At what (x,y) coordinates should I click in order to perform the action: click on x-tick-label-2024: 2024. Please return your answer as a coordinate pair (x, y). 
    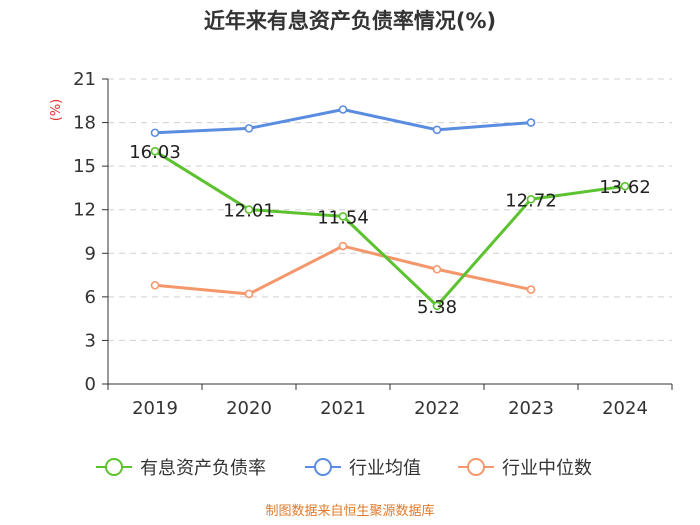
    Looking at the image, I should click on (625, 408).